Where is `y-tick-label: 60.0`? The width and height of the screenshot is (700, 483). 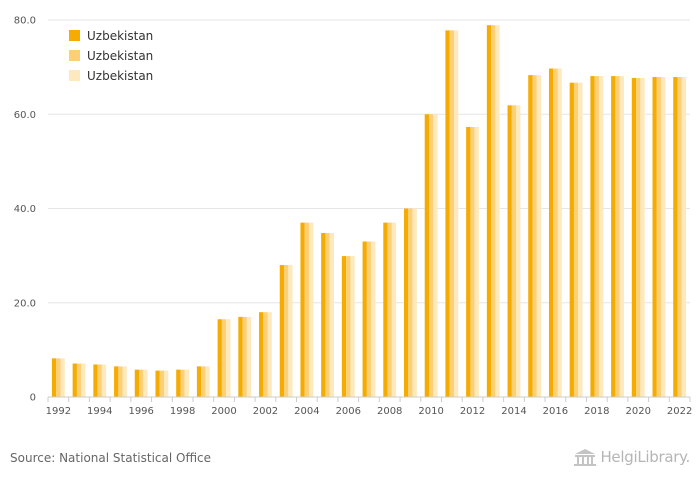 y-tick-label: 60.0 is located at coordinates (25, 115).